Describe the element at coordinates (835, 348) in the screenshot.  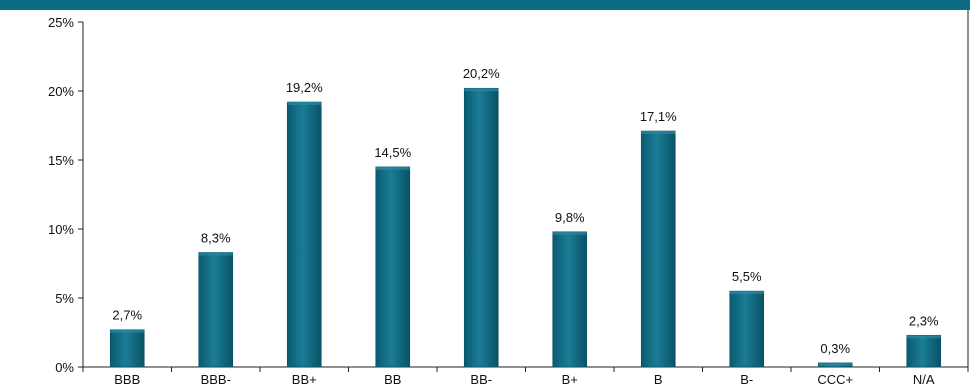
I see `data-label: 0,3%` at that location.